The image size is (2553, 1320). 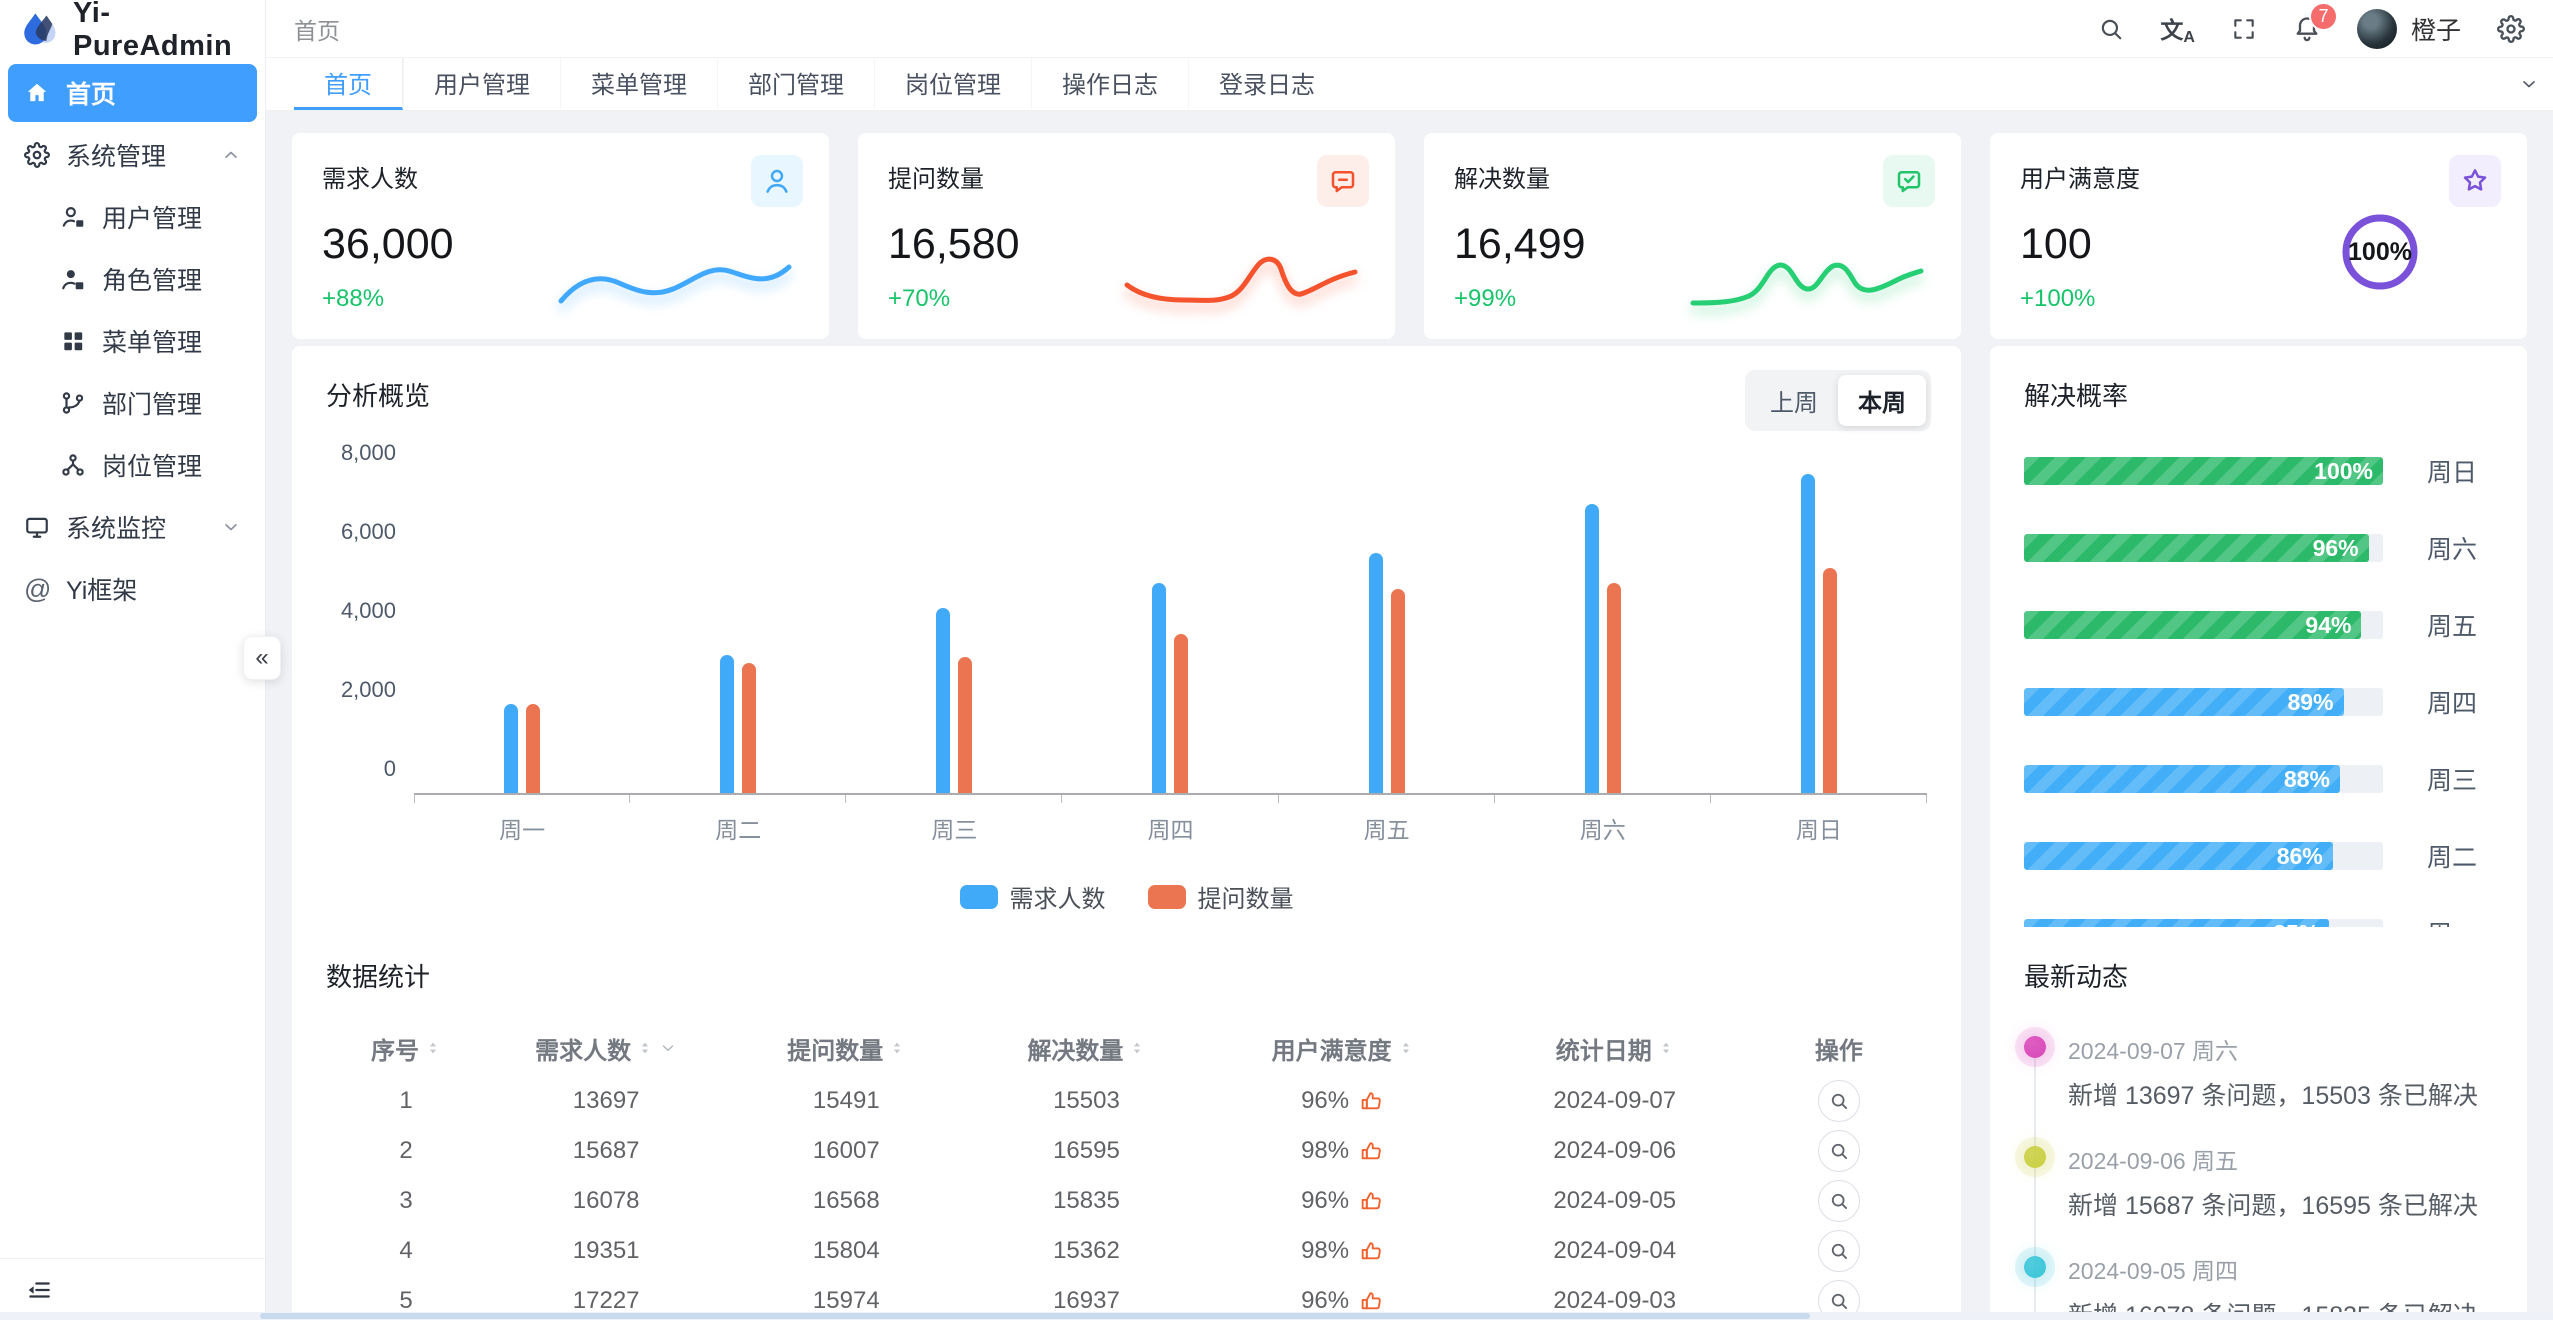 I want to click on stat-value: 16,499, so click(x=1520, y=244).